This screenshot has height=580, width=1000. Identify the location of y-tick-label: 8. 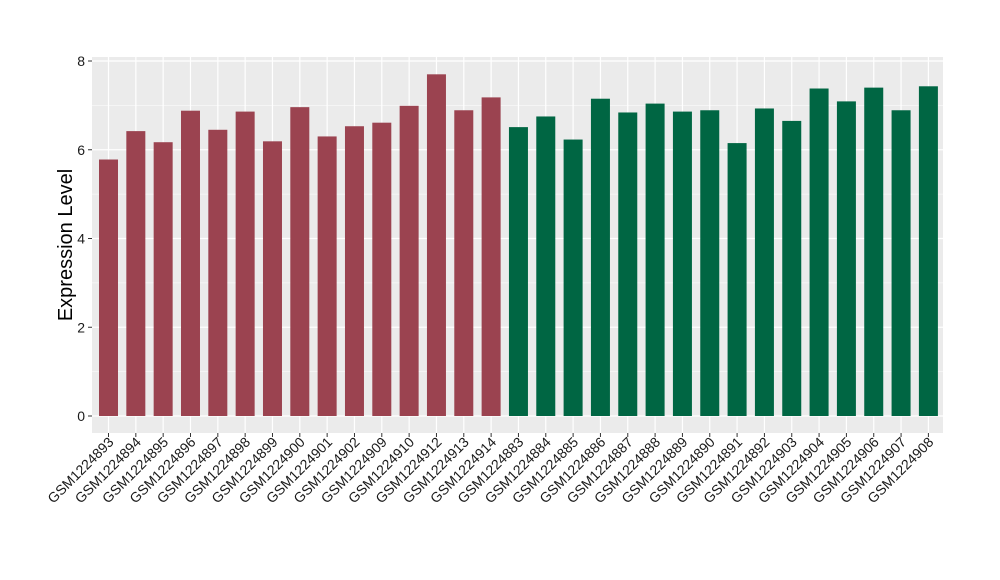
(81, 61).